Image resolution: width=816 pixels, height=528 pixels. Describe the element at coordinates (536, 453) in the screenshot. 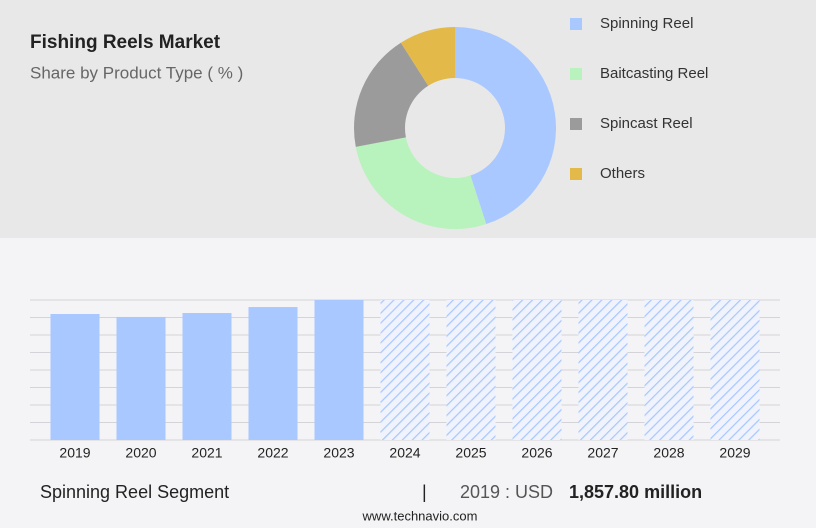

I see `x-tick-label: 2026` at that location.